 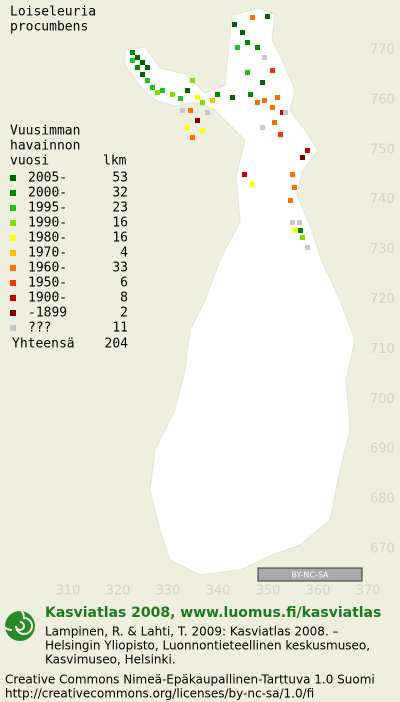 What do you see at coordinates (29, 161) in the screenshot?
I see `legend-heading: vuosi` at bounding box center [29, 161].